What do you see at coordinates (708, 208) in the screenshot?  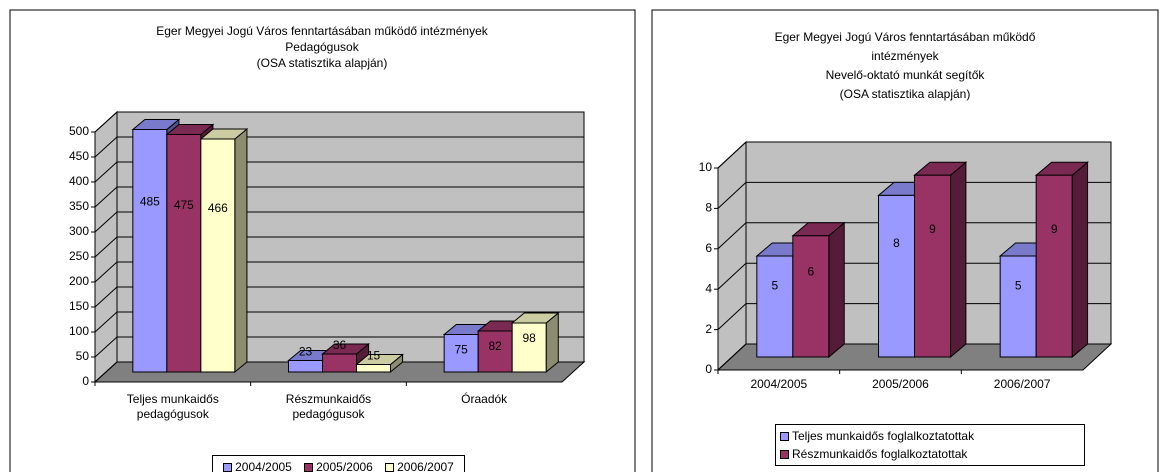 I see `y-tick-label: 8` at bounding box center [708, 208].